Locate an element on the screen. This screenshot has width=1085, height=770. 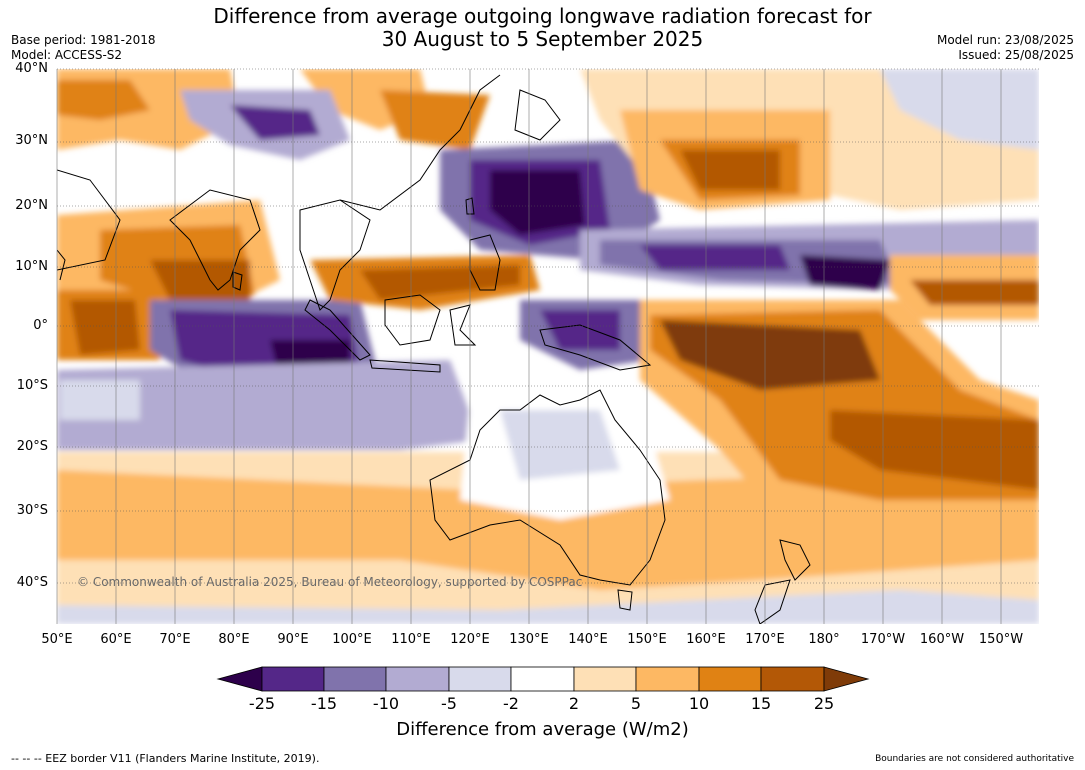
colorbar-extend-low is located at coordinates (239, 679).